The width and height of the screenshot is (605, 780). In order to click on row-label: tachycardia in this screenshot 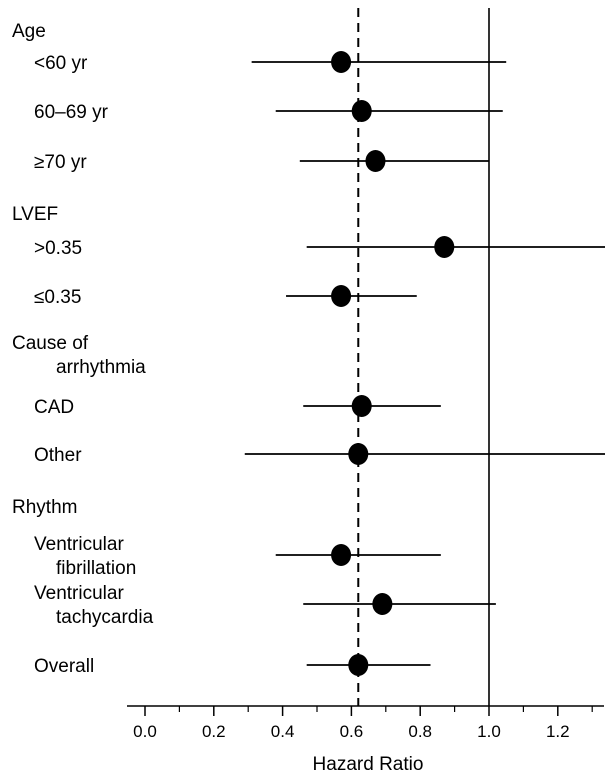, I will do `click(105, 617)`.